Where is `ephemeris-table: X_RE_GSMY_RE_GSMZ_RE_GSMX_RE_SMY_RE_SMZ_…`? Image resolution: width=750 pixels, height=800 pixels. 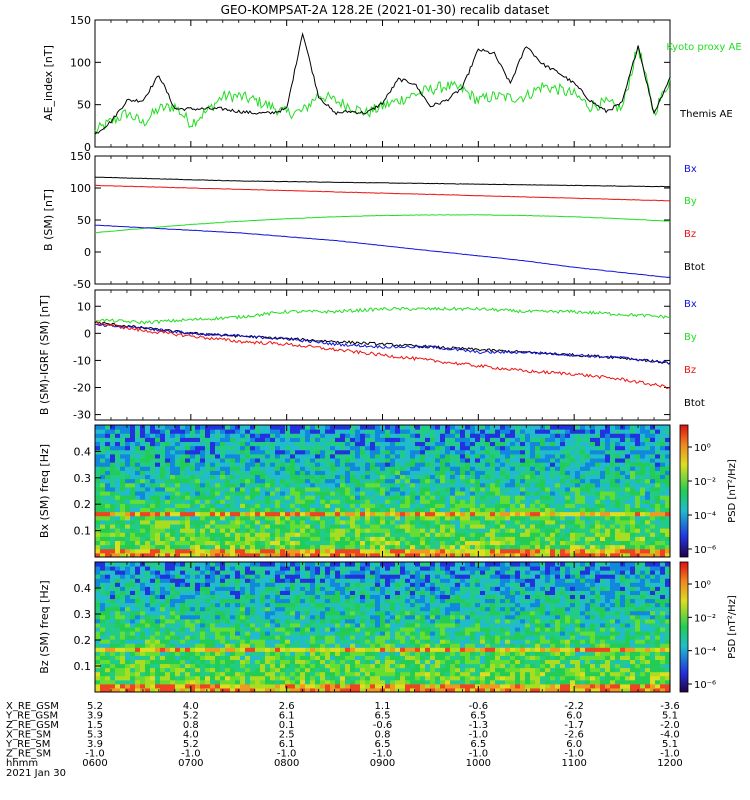
ephemeris-table: X_RE_GSMY_RE_GSMZ_RE_GSMX_RE_SMY_RE_SMZ_… is located at coordinates (344, 735).